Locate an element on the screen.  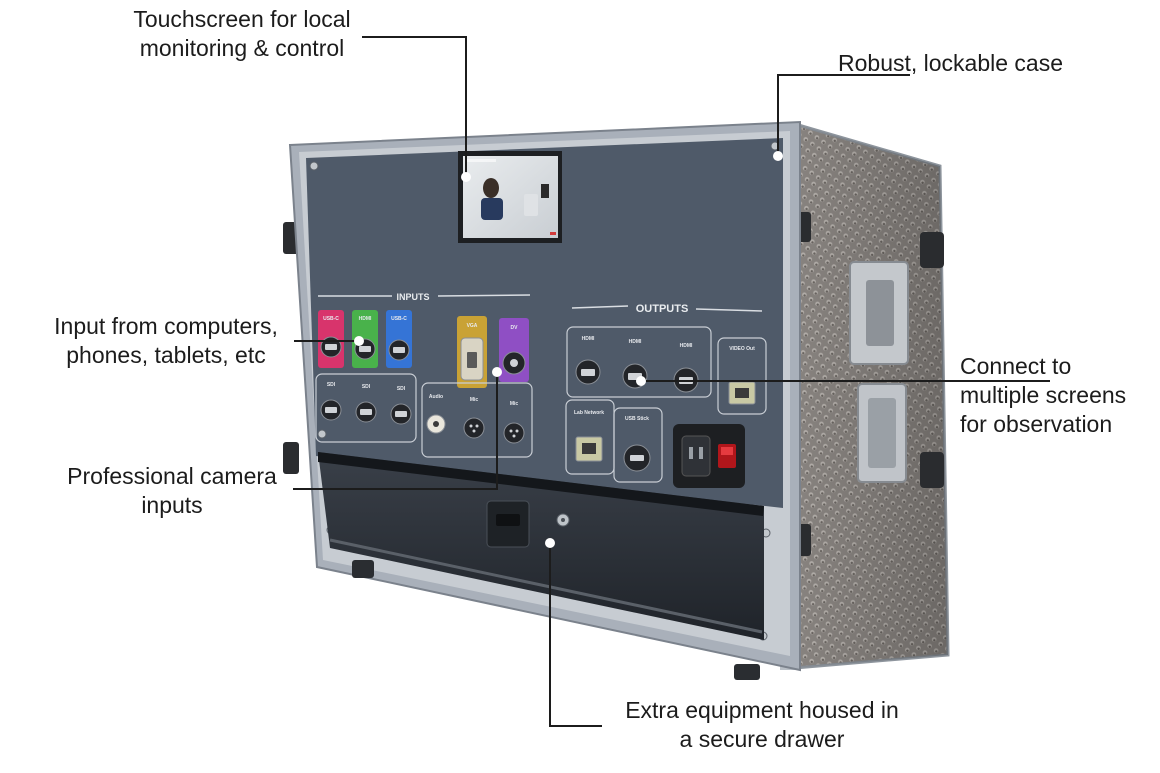
input-label-sdi-2: SDI is located at coordinates (366, 387).